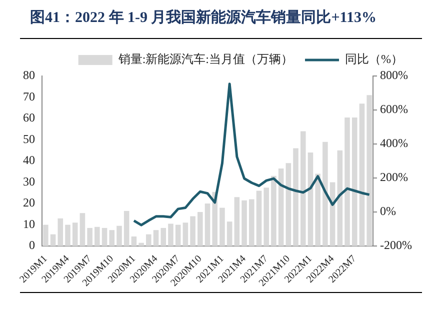 This screenshot has height=326, width=427. Describe the element at coordinates (29, 96) in the screenshot. I see `y-tick-label: 70` at that location.